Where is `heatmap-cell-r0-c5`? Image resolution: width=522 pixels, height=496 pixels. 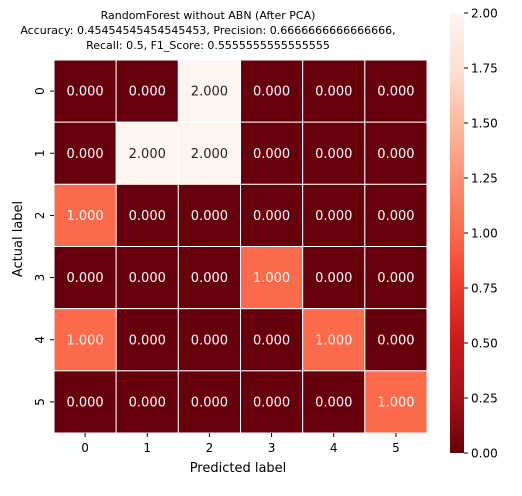
heatmap-cell-r0-c5 is located at coordinates (396, 91).